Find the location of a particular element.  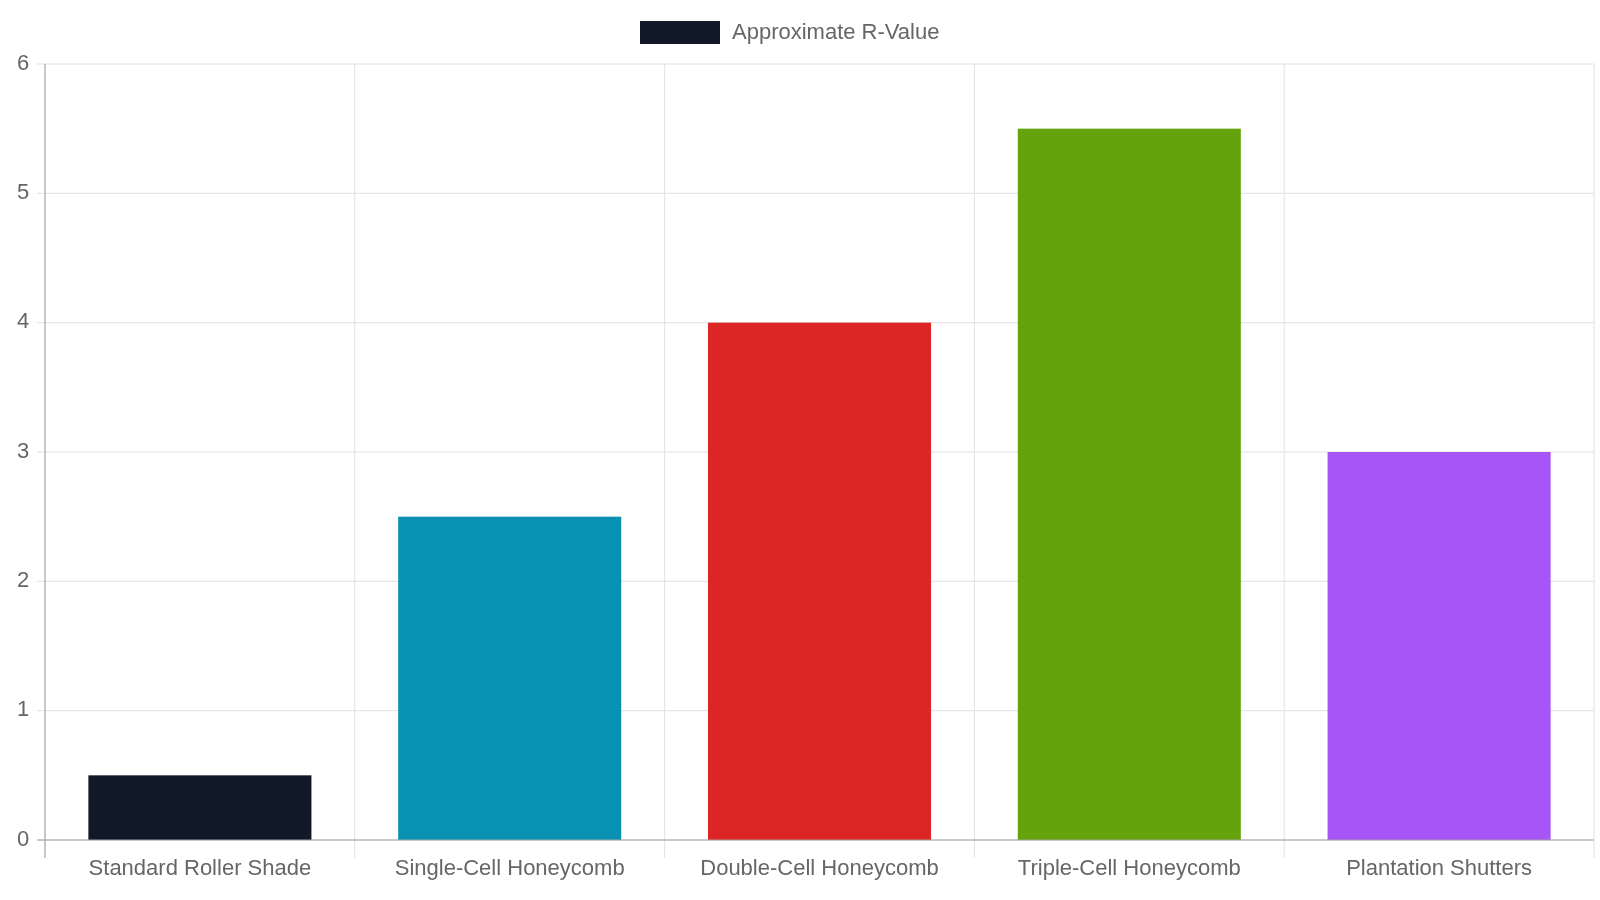

y-tick-label: 0 is located at coordinates (23, 838).